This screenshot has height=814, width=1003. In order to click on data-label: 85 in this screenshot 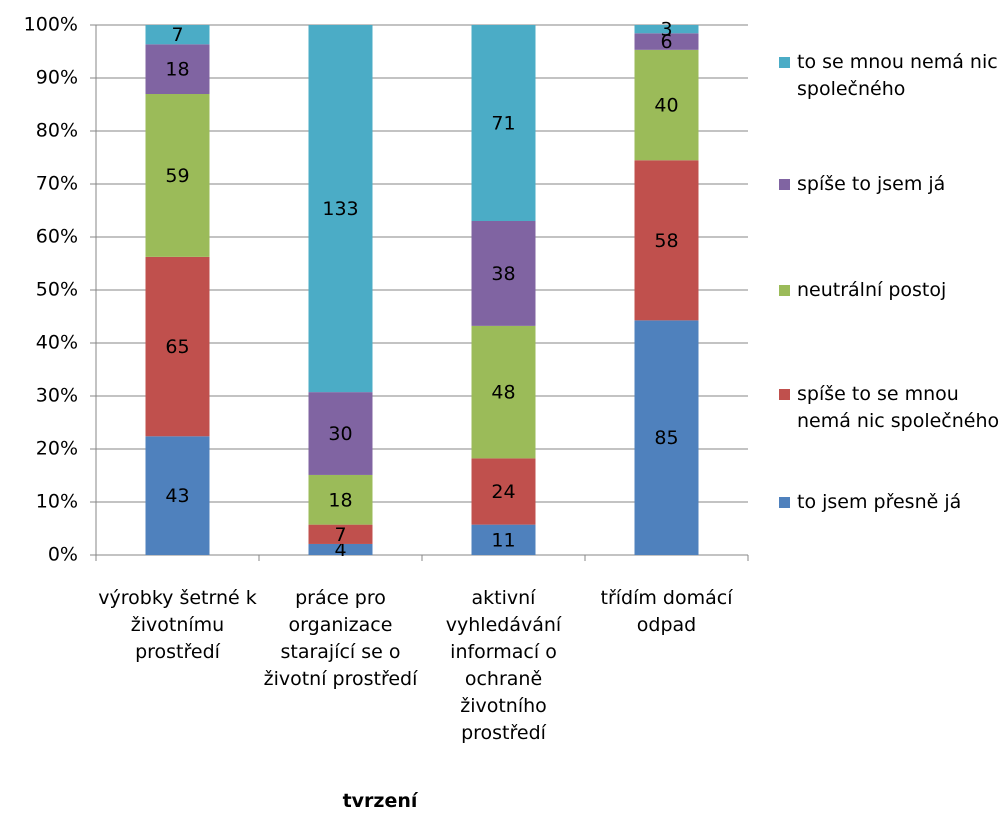, I will do `click(666, 438)`.